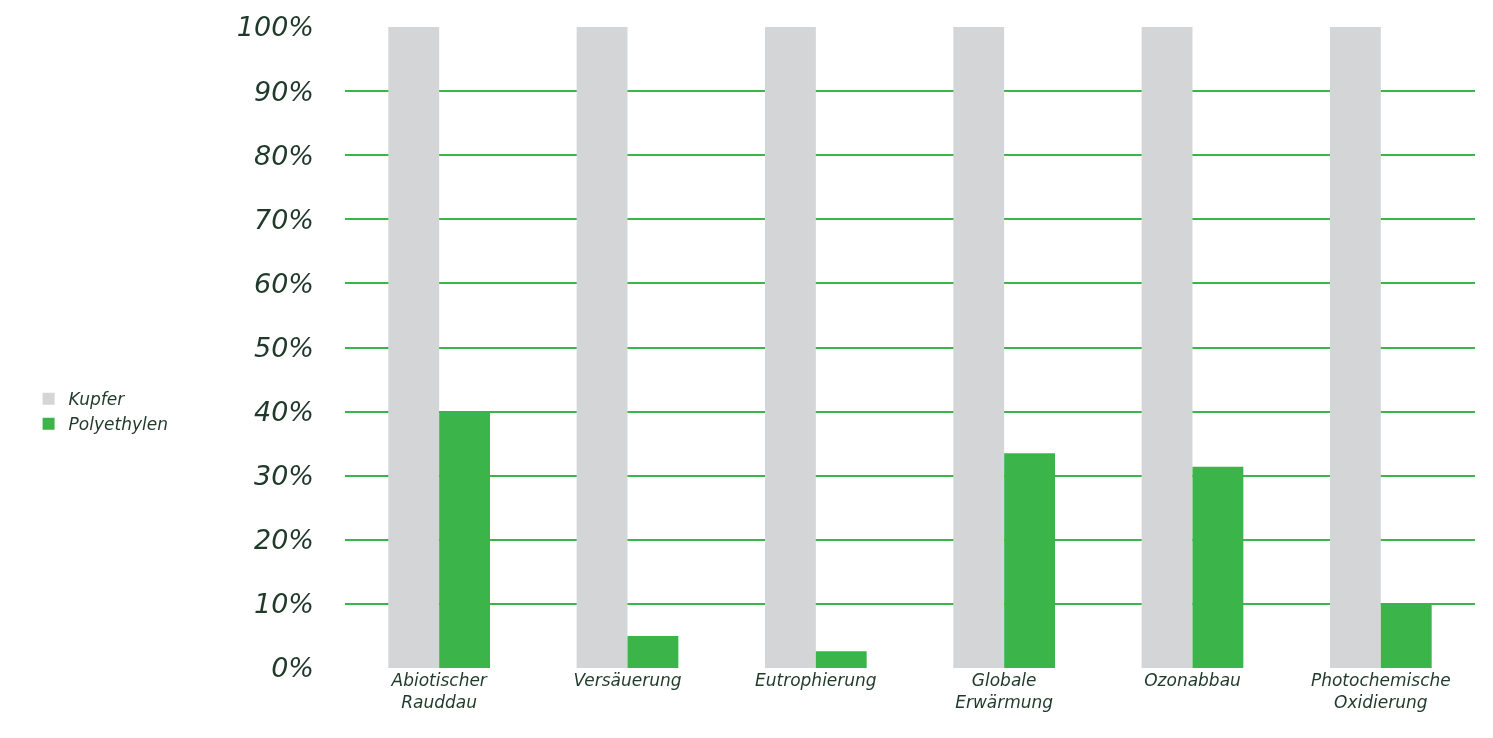  What do you see at coordinates (283, 155) in the screenshot?
I see `y-tick-label: 80%` at bounding box center [283, 155].